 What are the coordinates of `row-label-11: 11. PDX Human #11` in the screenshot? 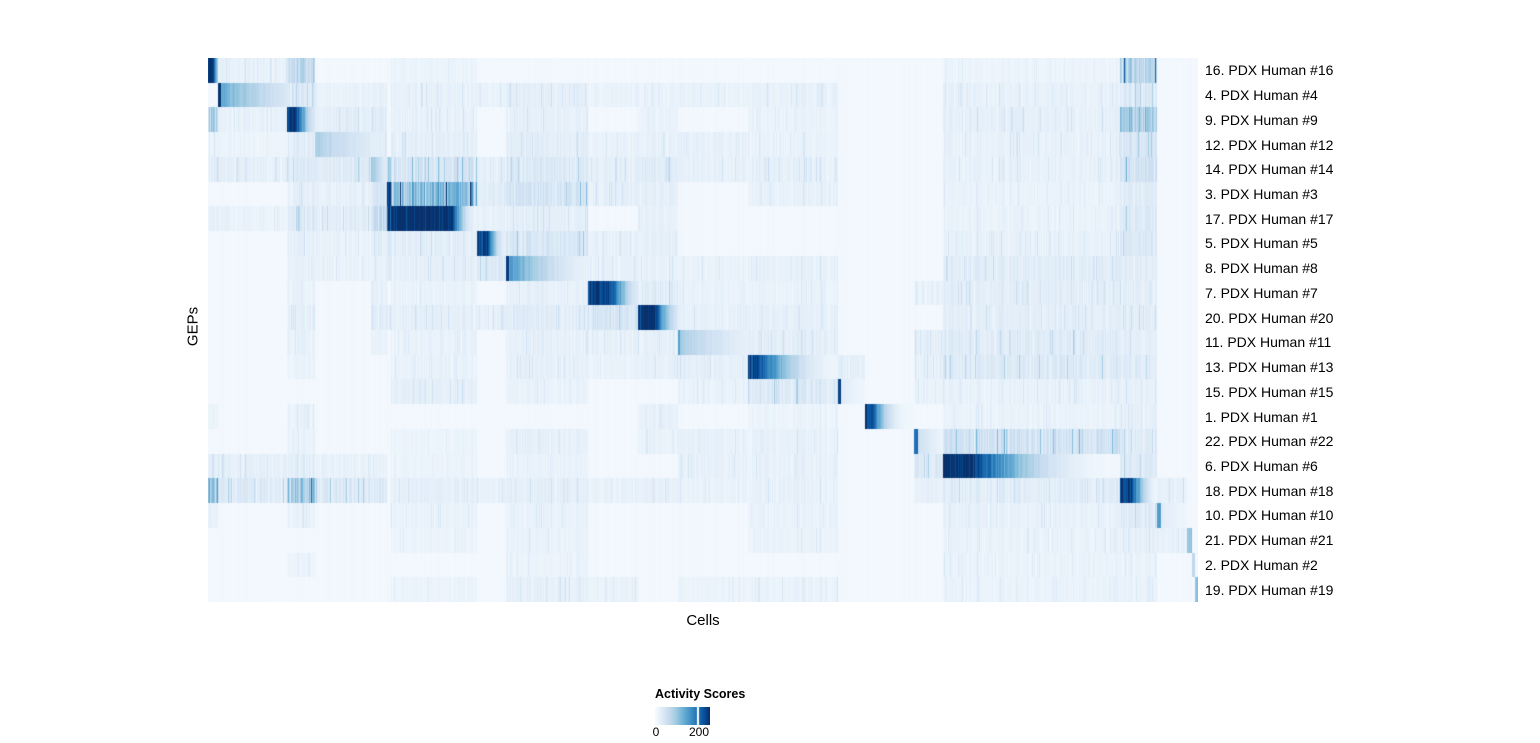 It's located at (1268, 342).